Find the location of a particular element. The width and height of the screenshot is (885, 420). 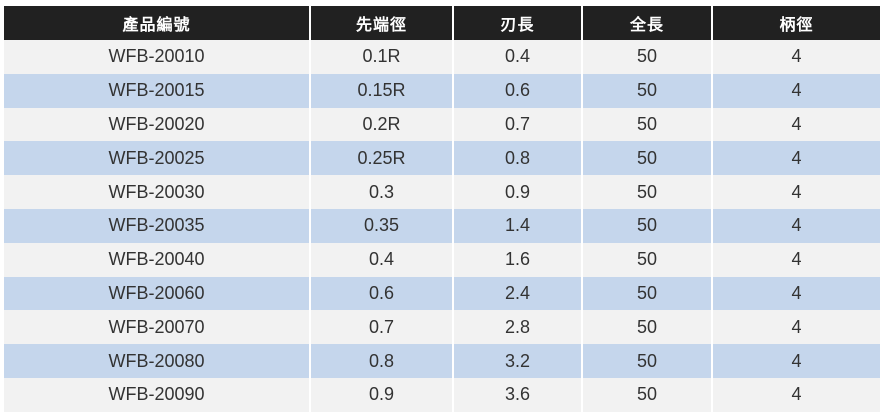

cell-blade-length: 3.6 is located at coordinates (517, 394).